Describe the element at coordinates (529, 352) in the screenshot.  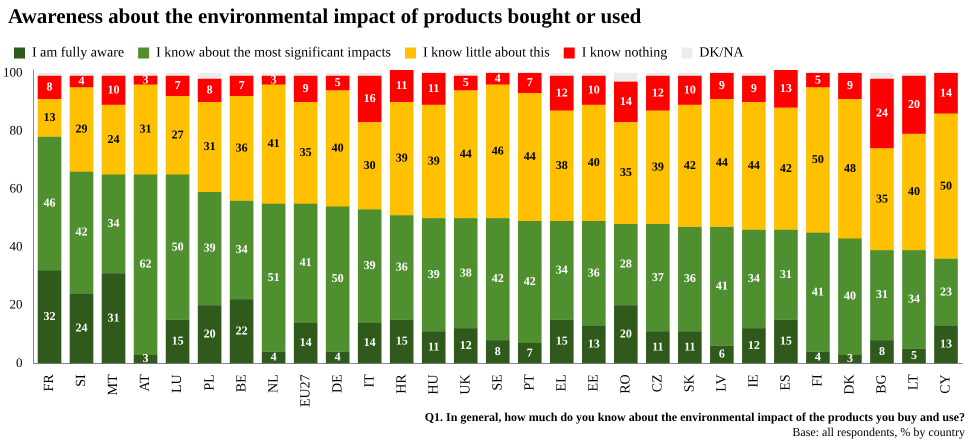
I see `data-label: 7` at that location.